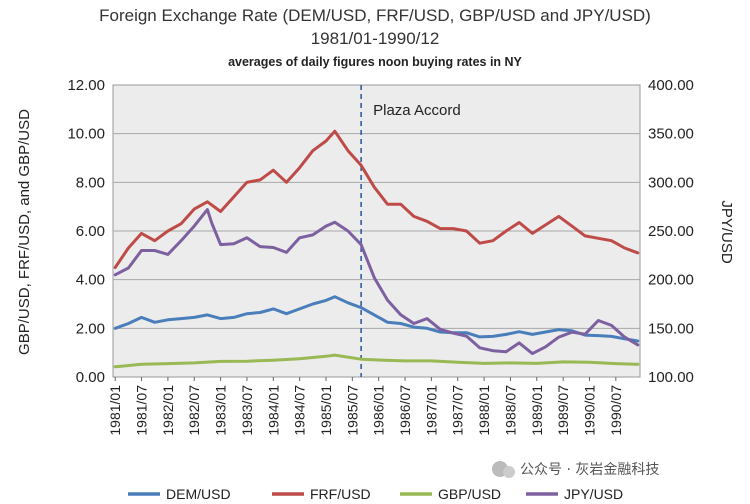  Describe the element at coordinates (671, 85) in the screenshot. I see `right-tick-label: 400.00` at that location.